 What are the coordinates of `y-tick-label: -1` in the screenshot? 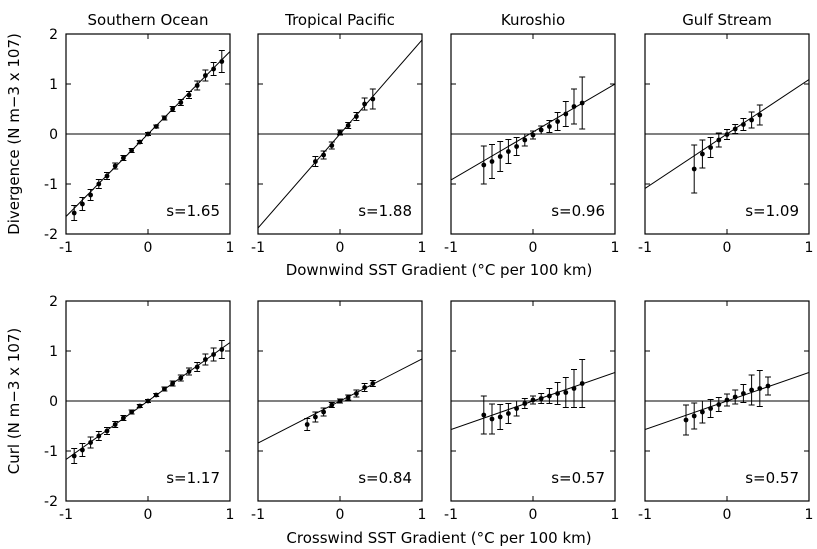 It's located at (51, 452).